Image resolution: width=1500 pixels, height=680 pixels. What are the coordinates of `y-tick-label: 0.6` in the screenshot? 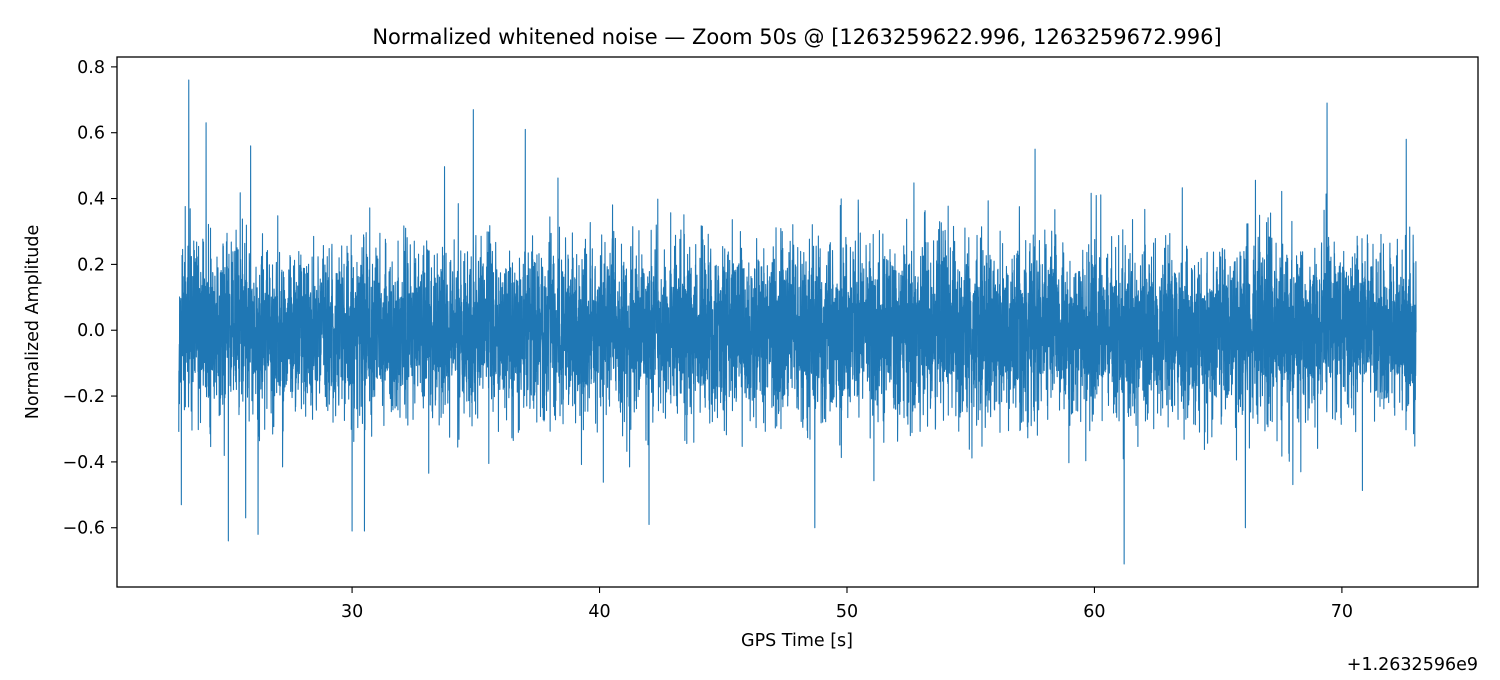 It's located at (91, 134).